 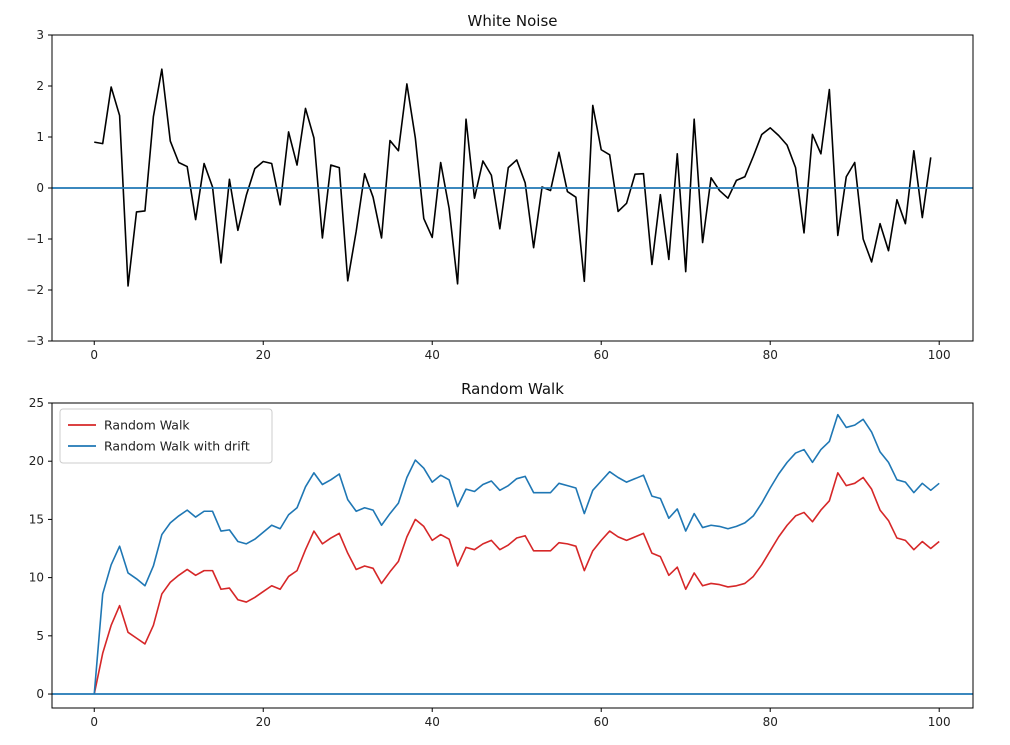 I want to click on legend-box, so click(x=166, y=436).